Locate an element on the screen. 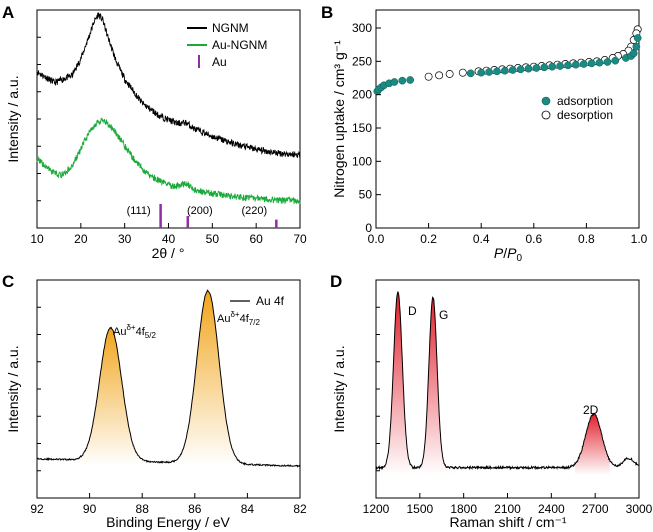 The width and height of the screenshot is (653, 532). peak-label-2d: 2D is located at coordinates (591, 410).